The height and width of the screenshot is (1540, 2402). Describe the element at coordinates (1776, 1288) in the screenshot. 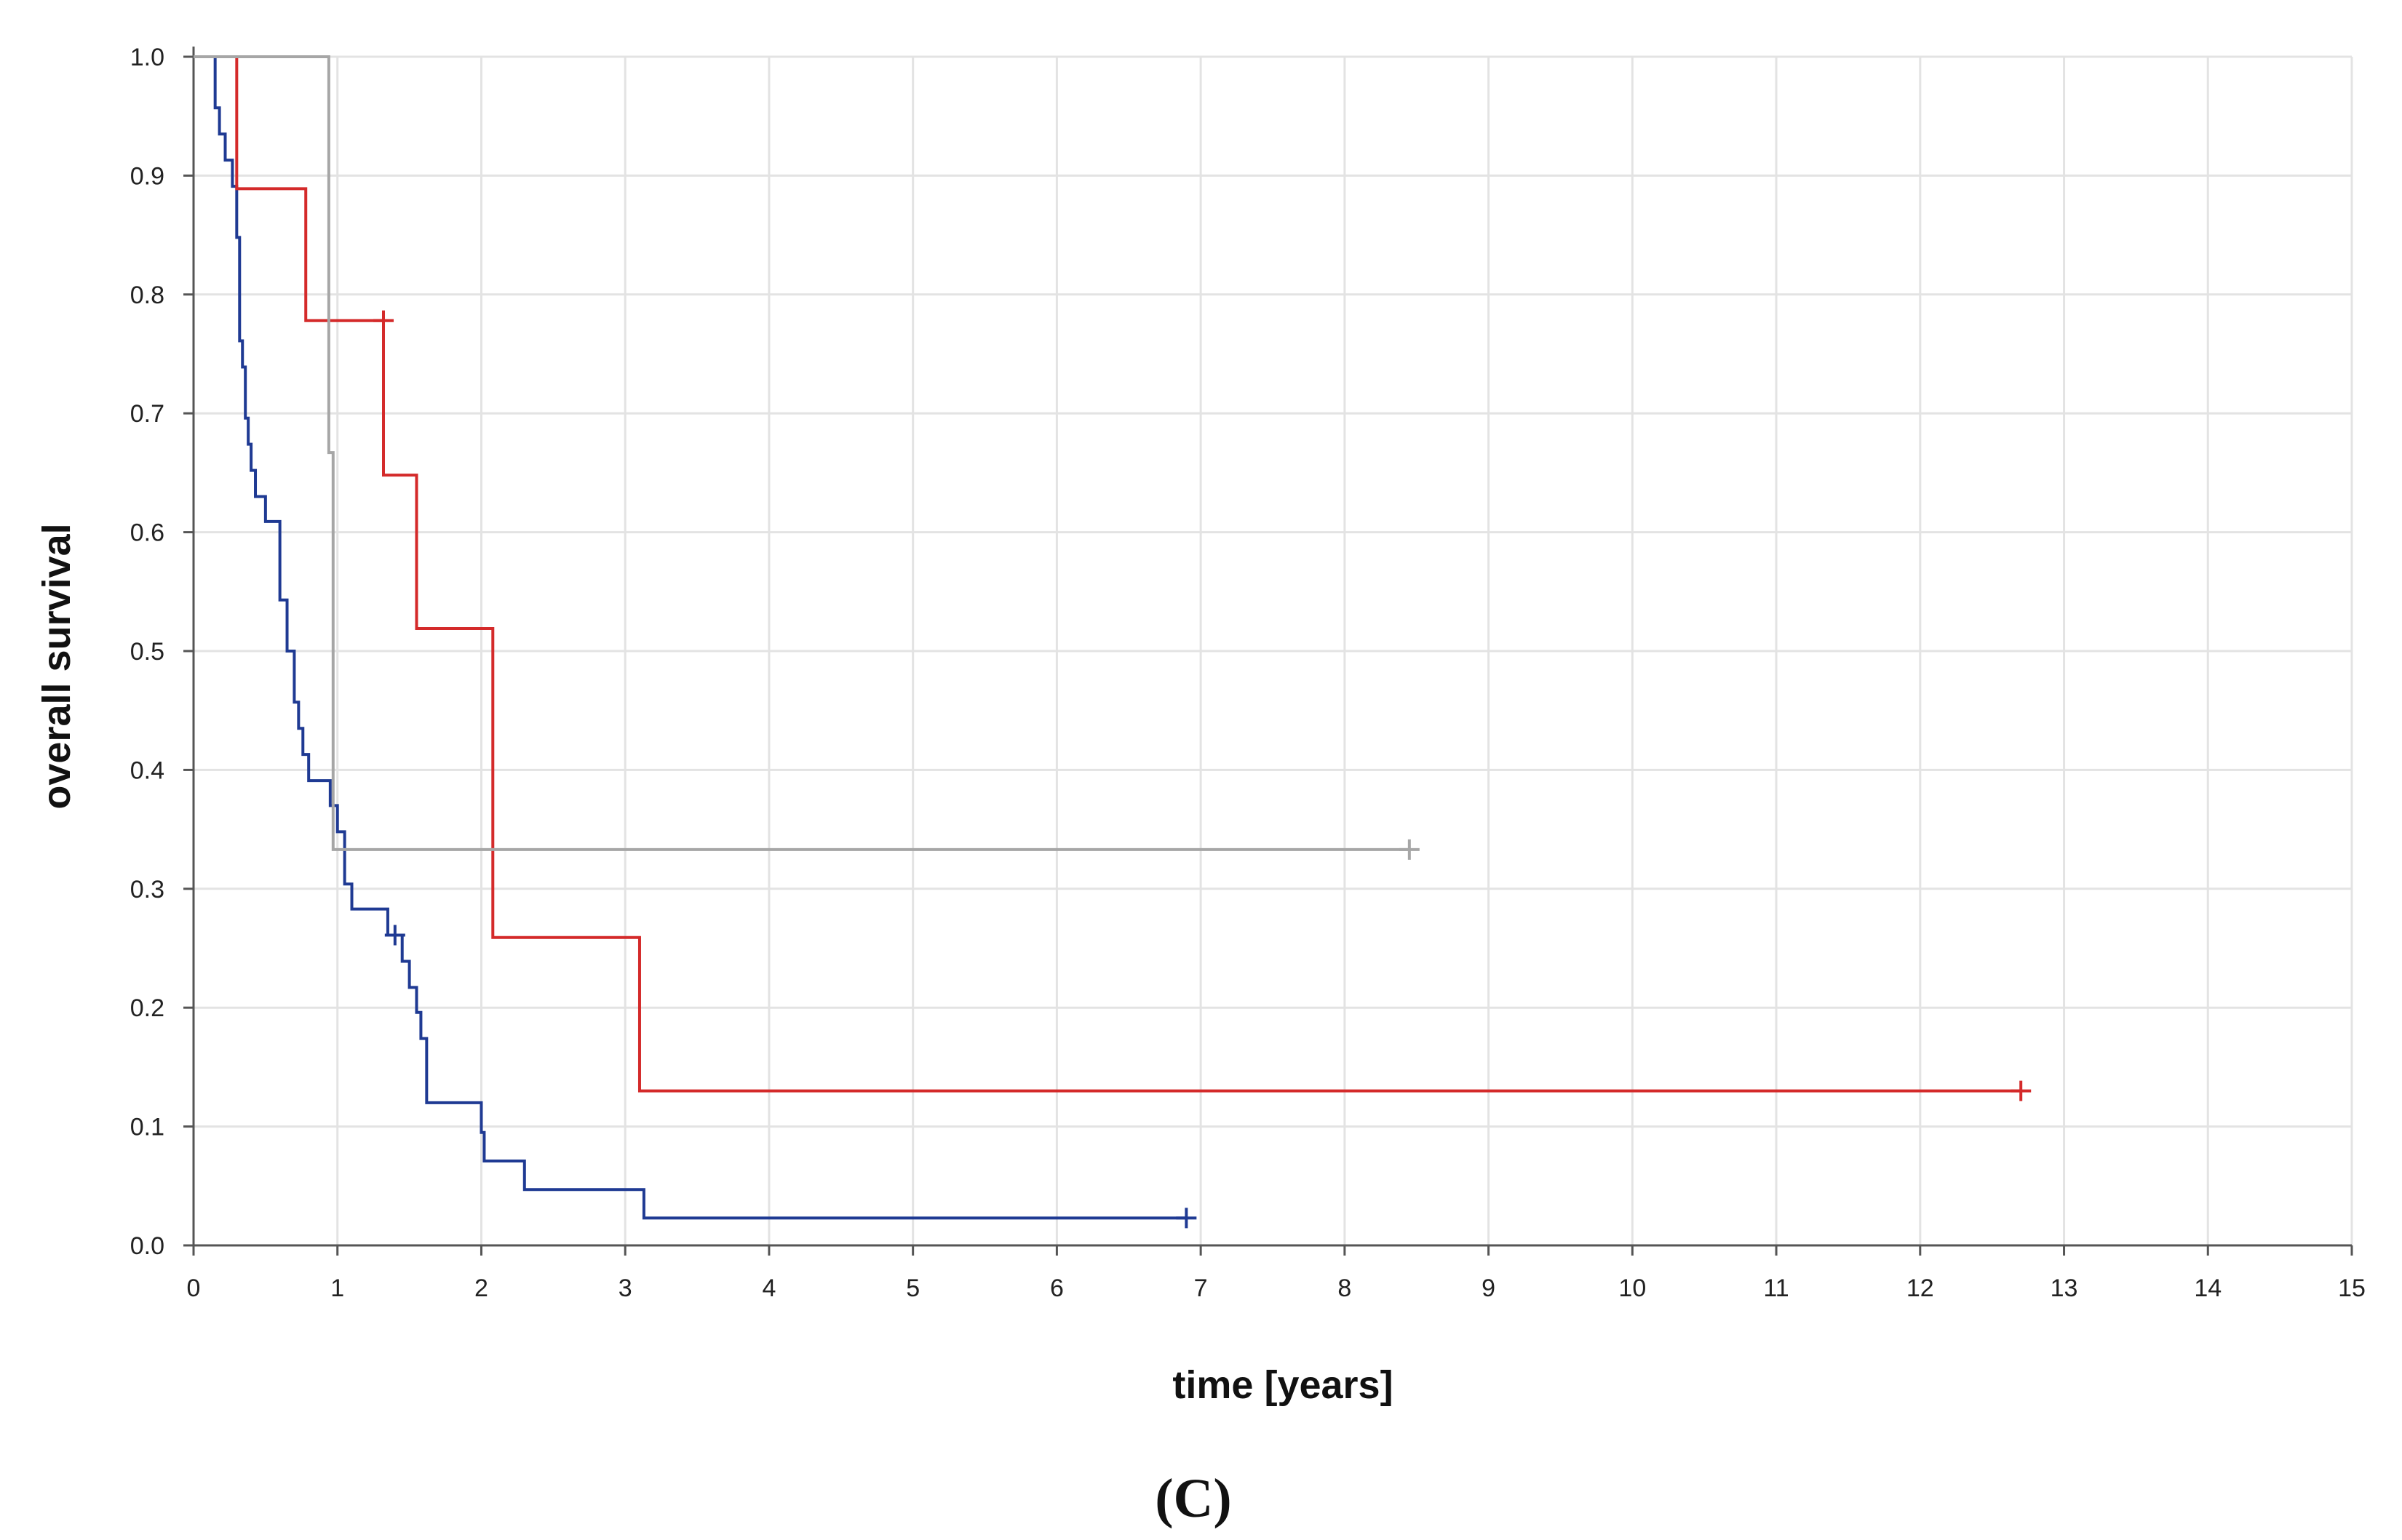

I see `x-tick-label: 11` at that location.